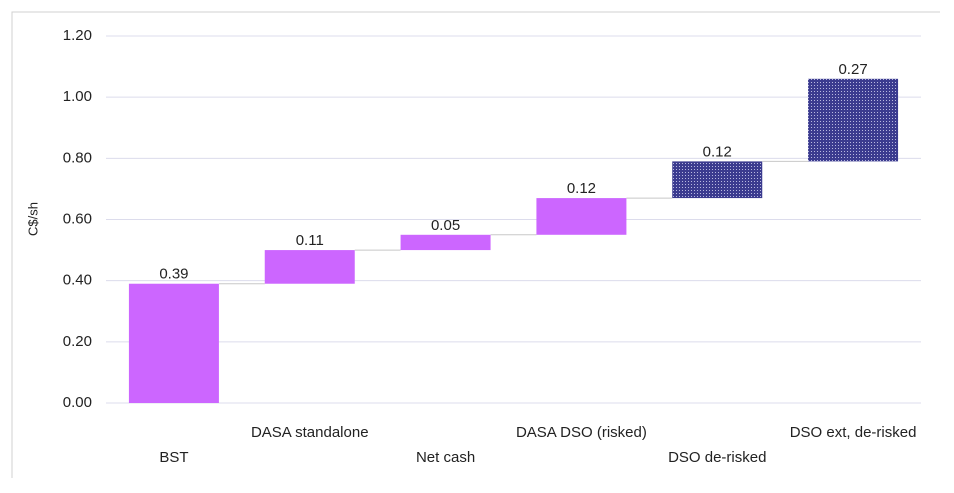  I want to click on data-label: 0.05, so click(445, 225).